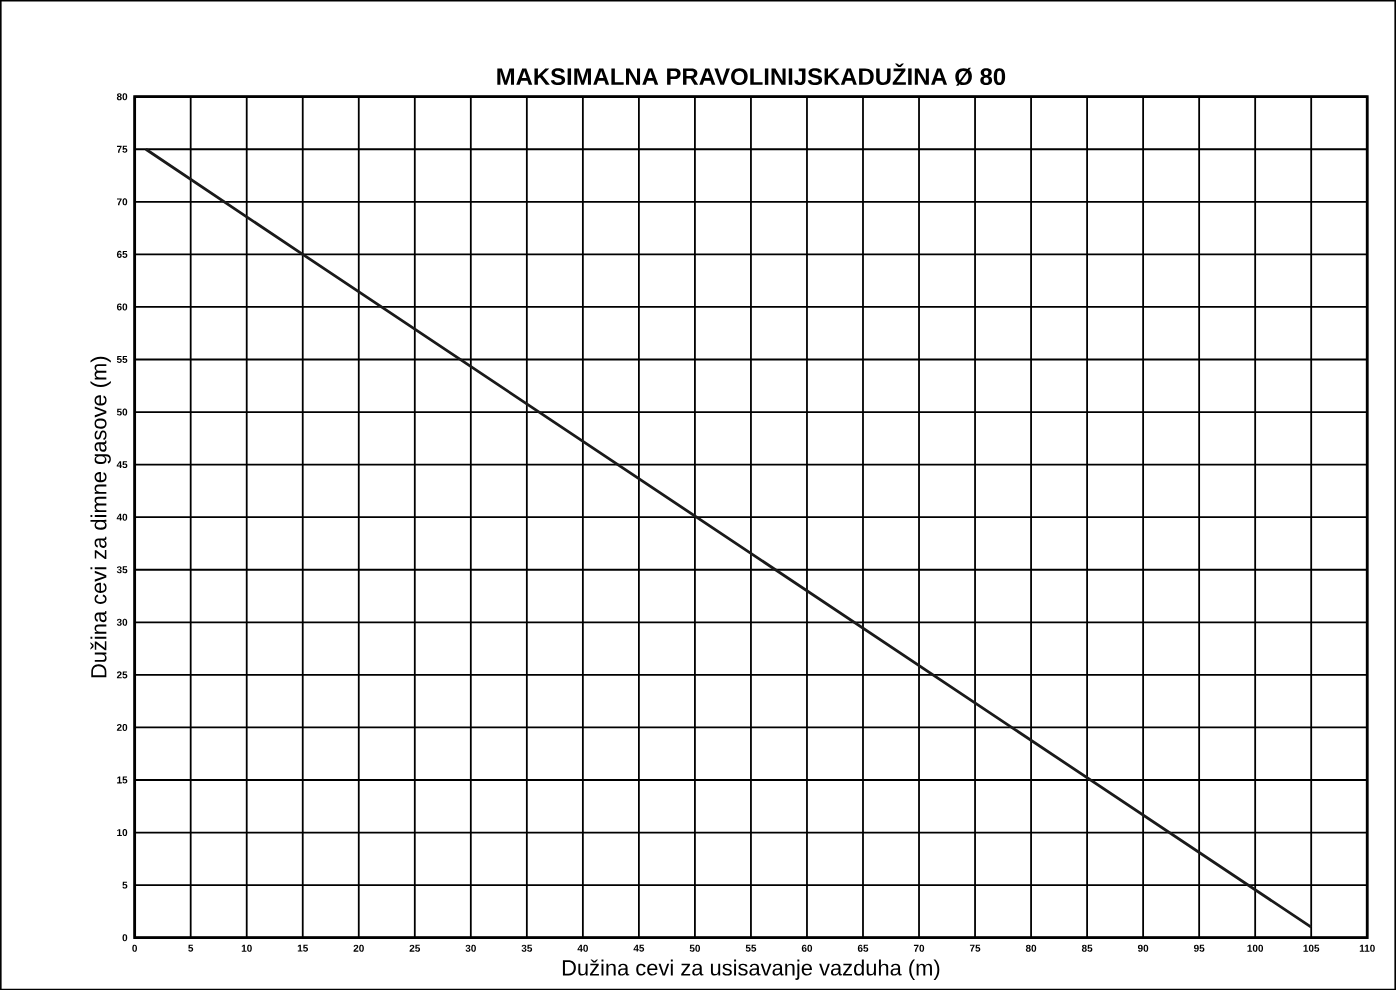  What do you see at coordinates (751, 969) in the screenshot?
I see `x-axis-title: Dužina cevi za usisavanje vazduha (m)` at bounding box center [751, 969].